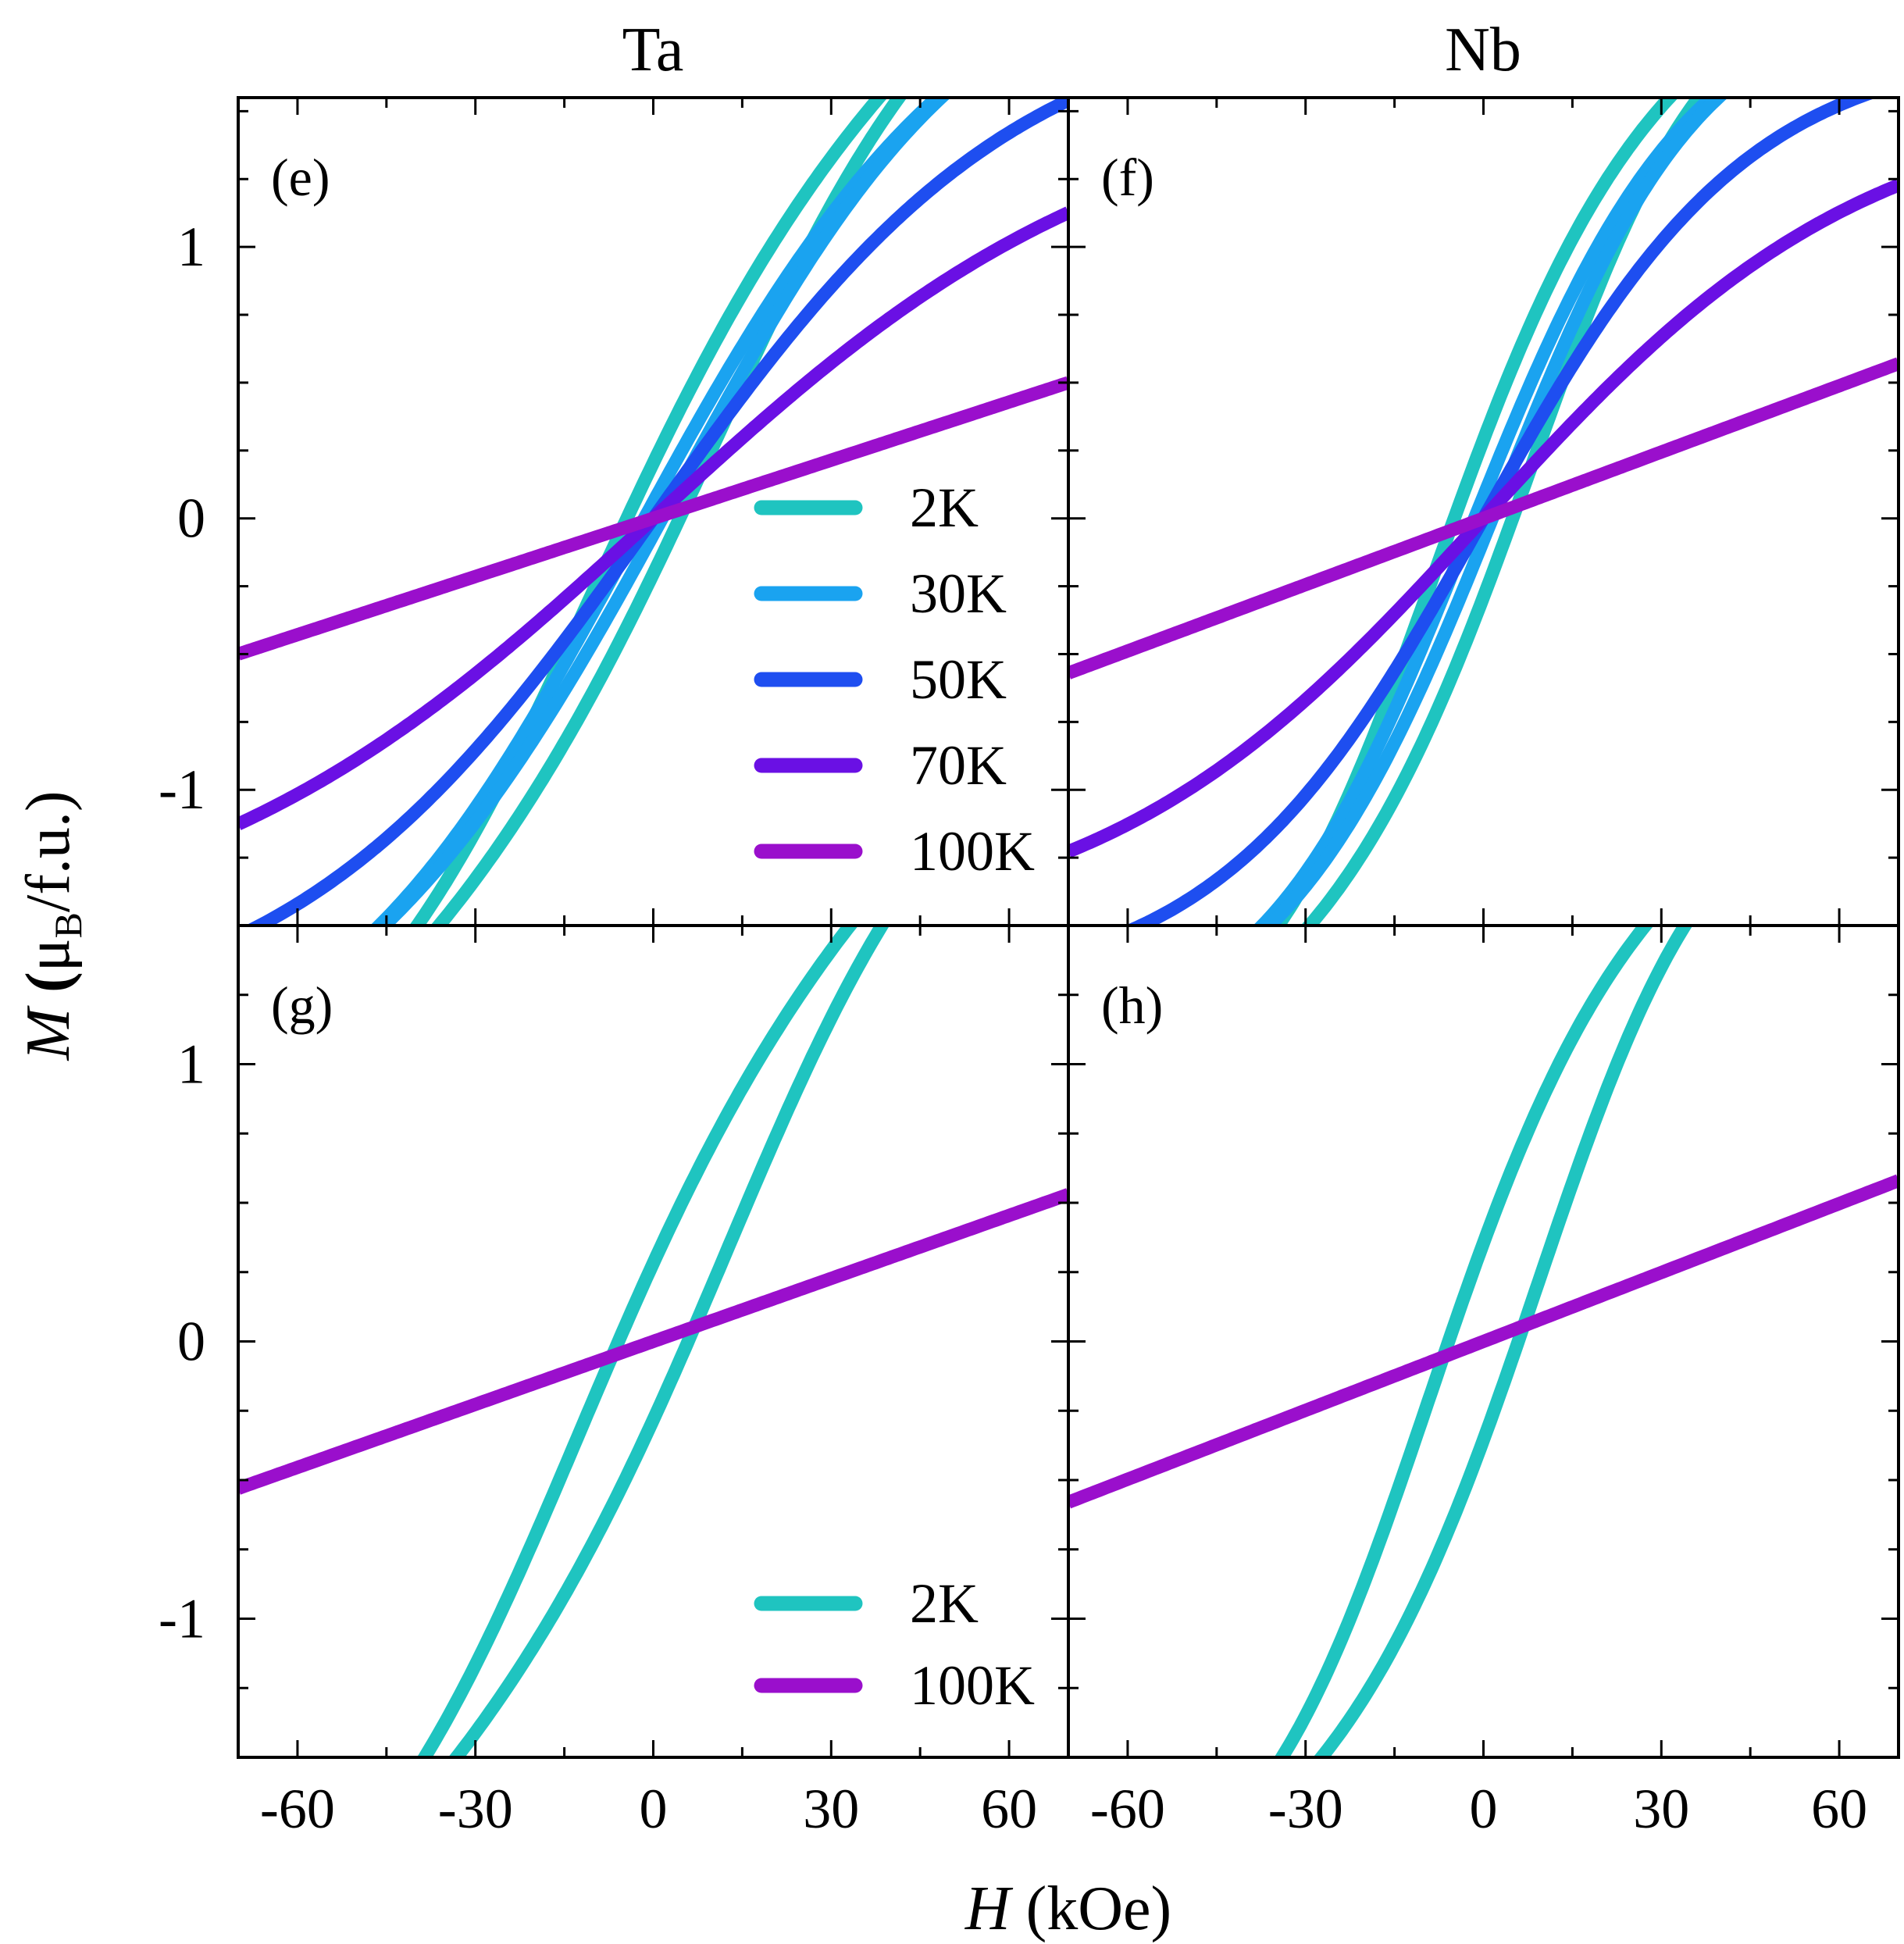 The height and width of the screenshot is (1944, 1904). What do you see at coordinates (191, 1342) in the screenshot?
I see `panel-g-ytick-label-0: 0` at bounding box center [191, 1342].